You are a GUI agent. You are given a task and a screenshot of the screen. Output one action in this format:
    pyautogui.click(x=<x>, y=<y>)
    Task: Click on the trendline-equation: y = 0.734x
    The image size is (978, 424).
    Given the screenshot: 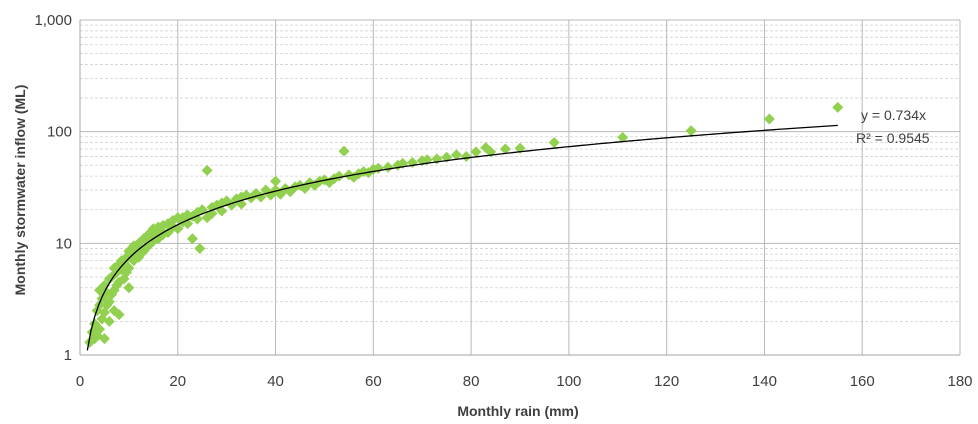 What is the action you would take?
    pyautogui.click(x=893, y=115)
    